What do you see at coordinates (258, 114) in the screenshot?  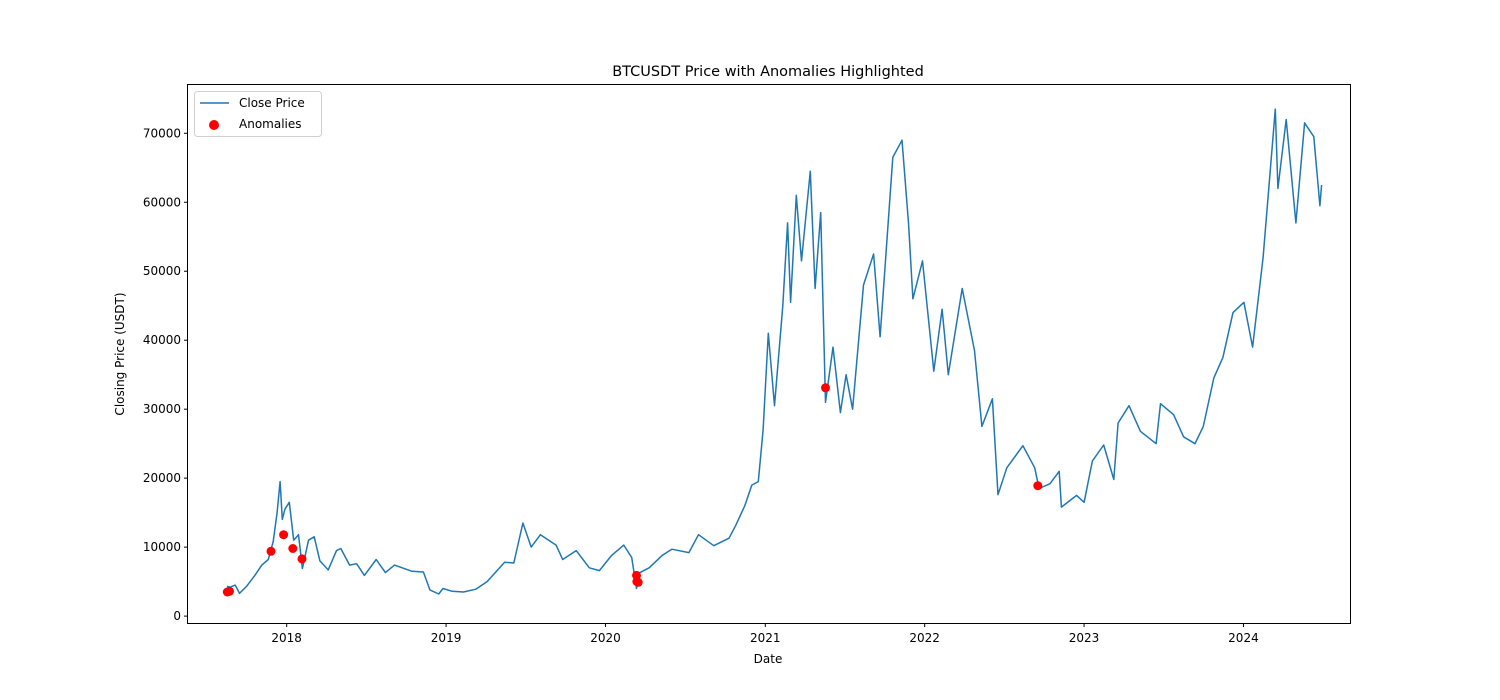 I see `legend: Close Price Anomalies` at bounding box center [258, 114].